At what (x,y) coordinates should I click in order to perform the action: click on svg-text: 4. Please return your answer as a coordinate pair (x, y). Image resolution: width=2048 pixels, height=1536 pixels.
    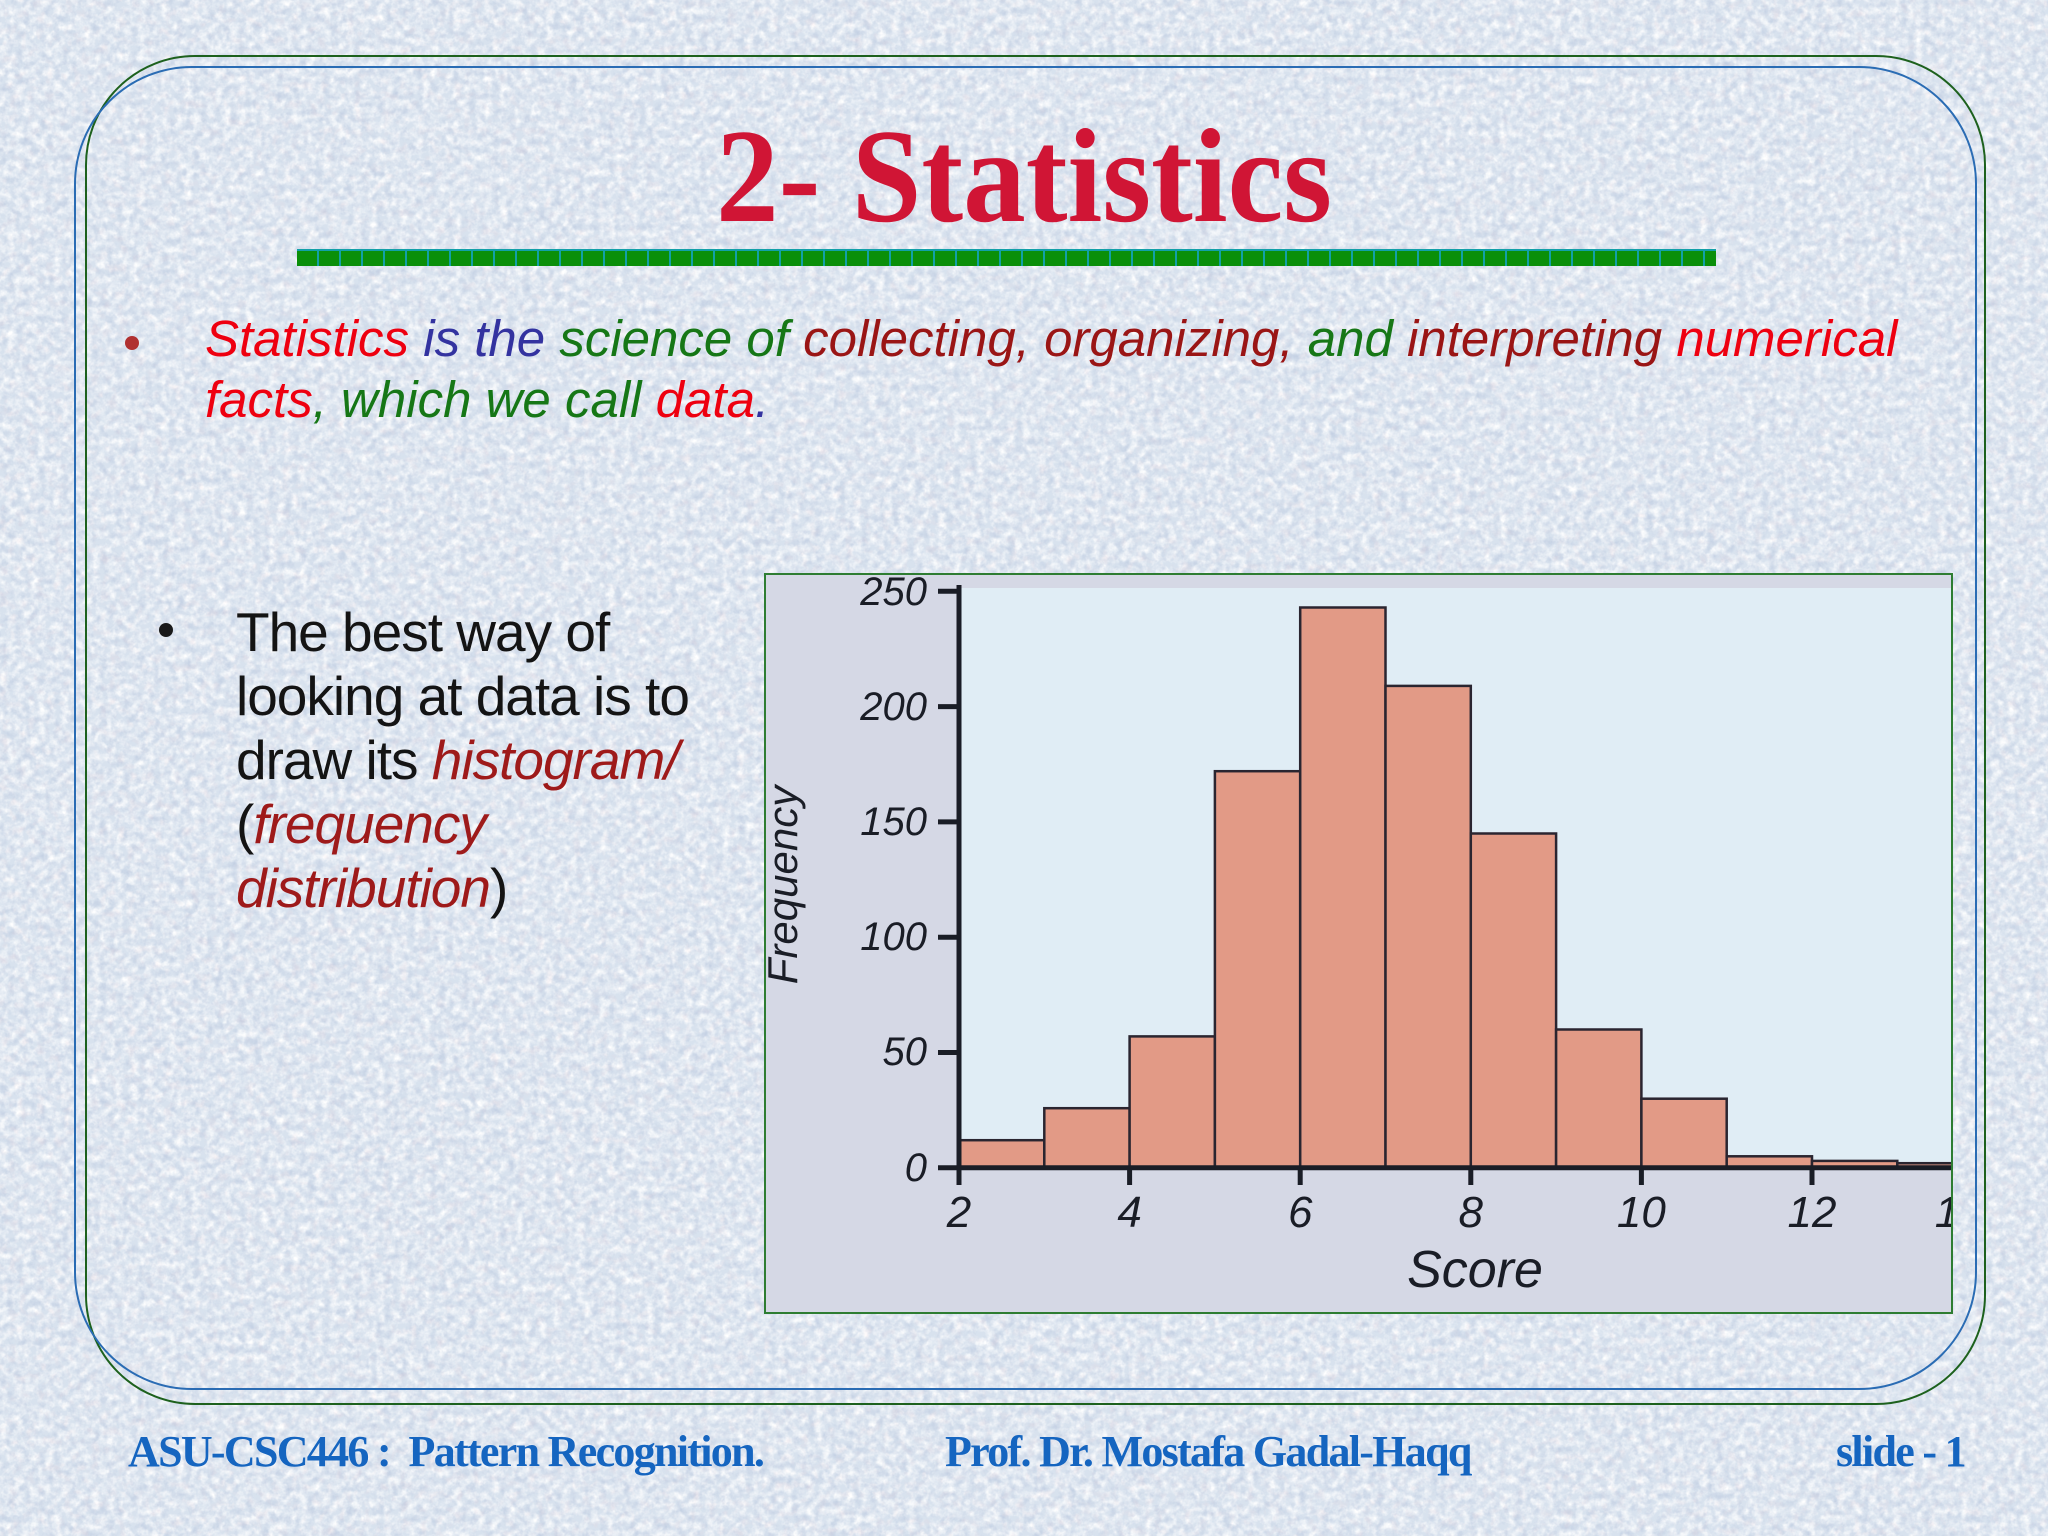
    Looking at the image, I should click on (1129, 1212).